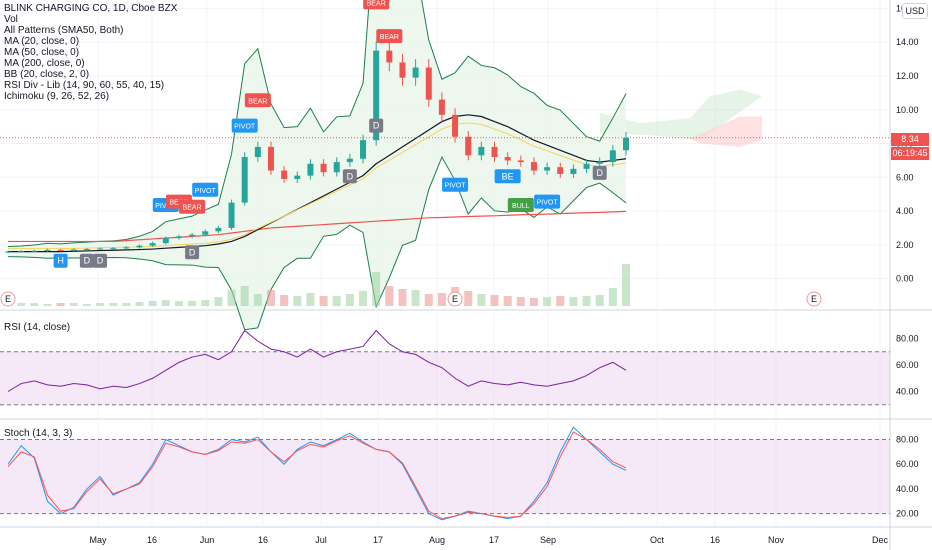 The height and width of the screenshot is (550, 932). I want to click on indicator-ma200: MA (200, close, 0), so click(44, 63).